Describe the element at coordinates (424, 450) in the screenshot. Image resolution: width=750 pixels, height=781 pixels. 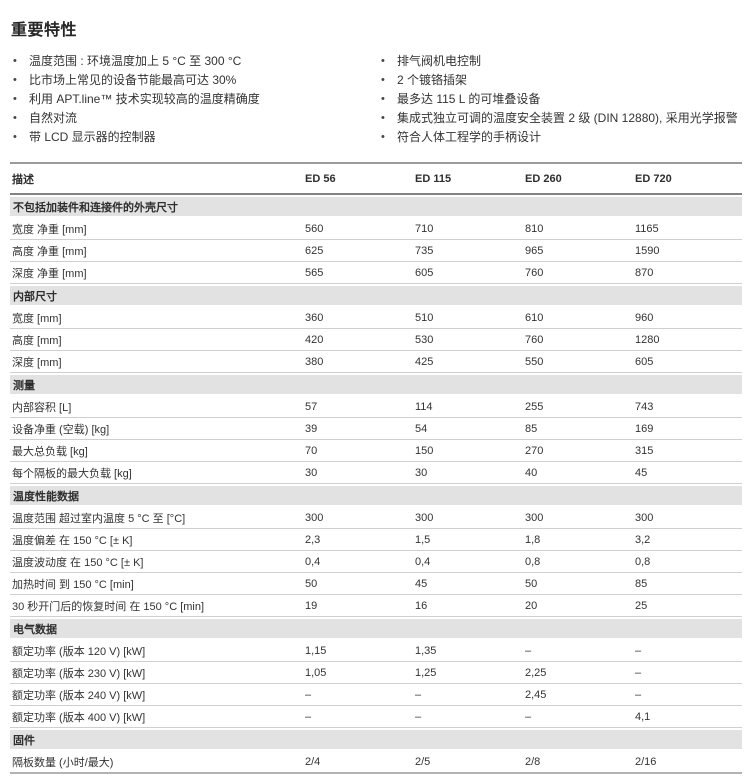
I see `row-value: 150` at that location.